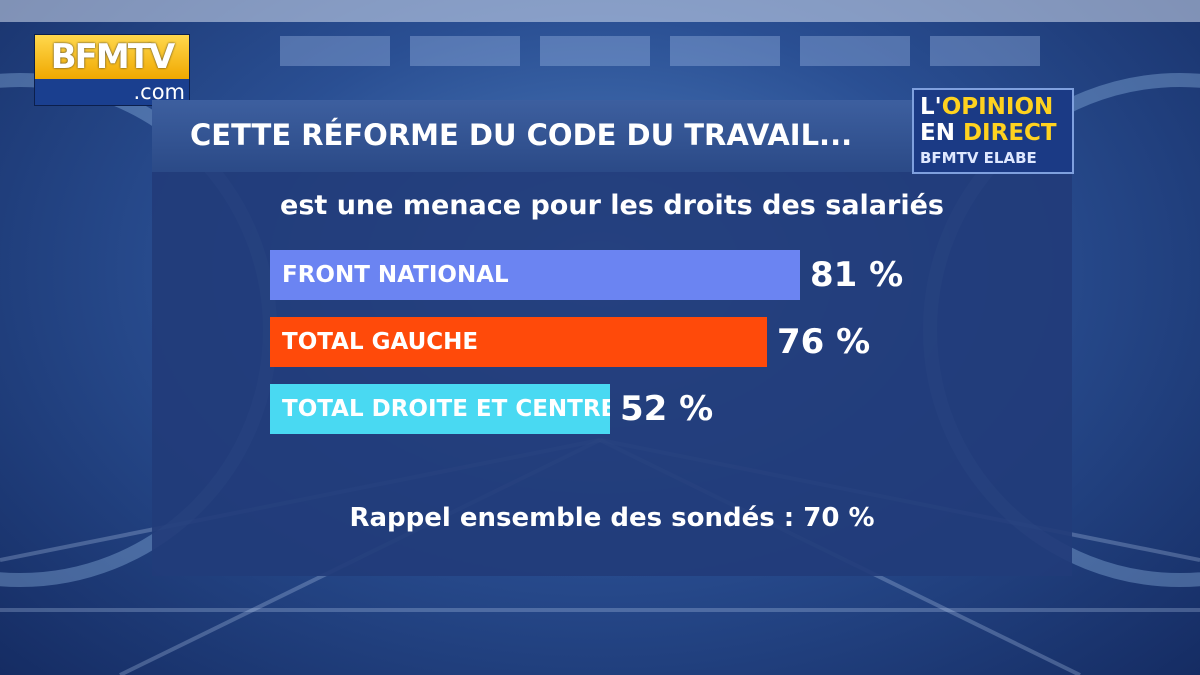 This screenshot has height=675, width=1200. What do you see at coordinates (518, 342) in the screenshot?
I see `bar-total-gauche: TOTAL GAUCHE` at bounding box center [518, 342].